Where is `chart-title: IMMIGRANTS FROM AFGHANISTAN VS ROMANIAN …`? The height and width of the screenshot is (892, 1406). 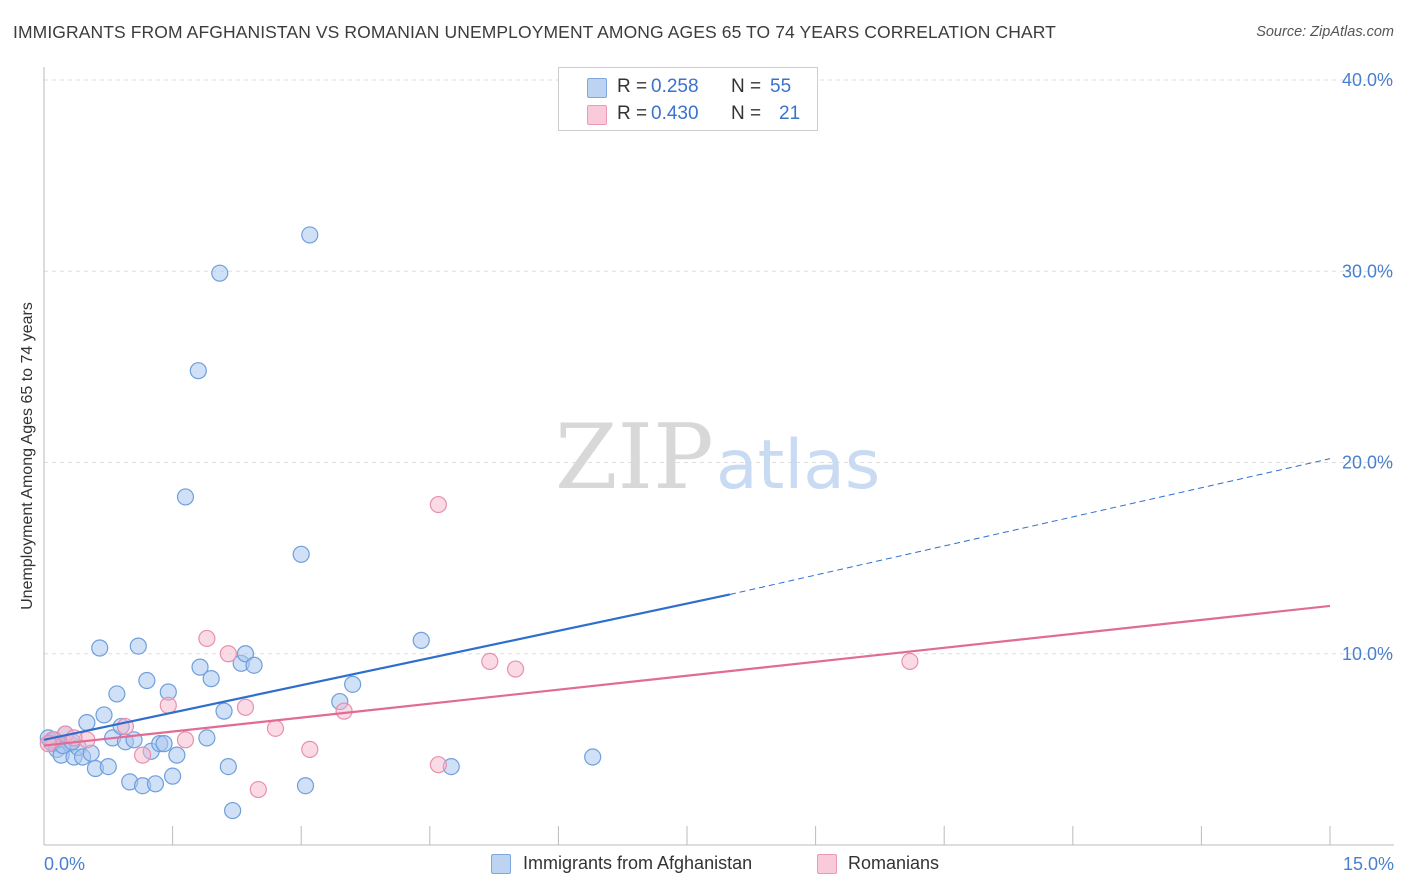
chart-title: IMMIGRANTS FROM AFGHANISTAN VS ROMANIAN … is located at coordinates (534, 32).